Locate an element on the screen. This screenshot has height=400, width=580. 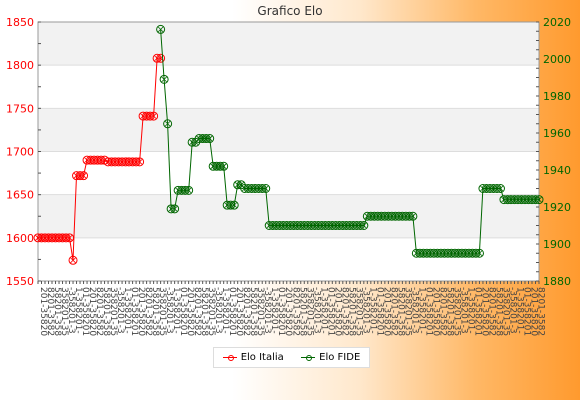
right-tick-label: 2020 is located at coordinates (557, 22).